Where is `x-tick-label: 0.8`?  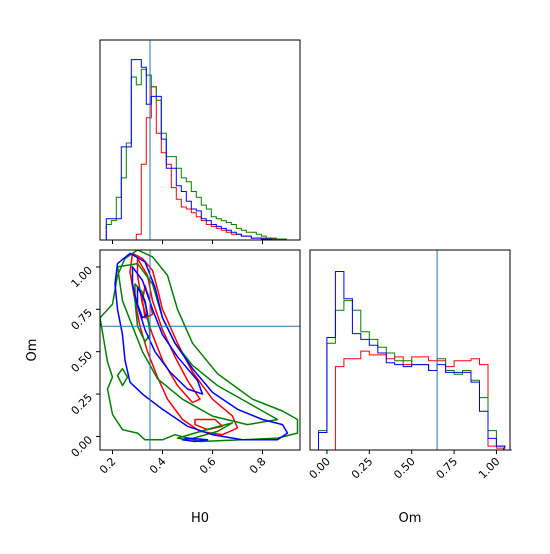 x-tick-label: 0.8 is located at coordinates (258, 466).